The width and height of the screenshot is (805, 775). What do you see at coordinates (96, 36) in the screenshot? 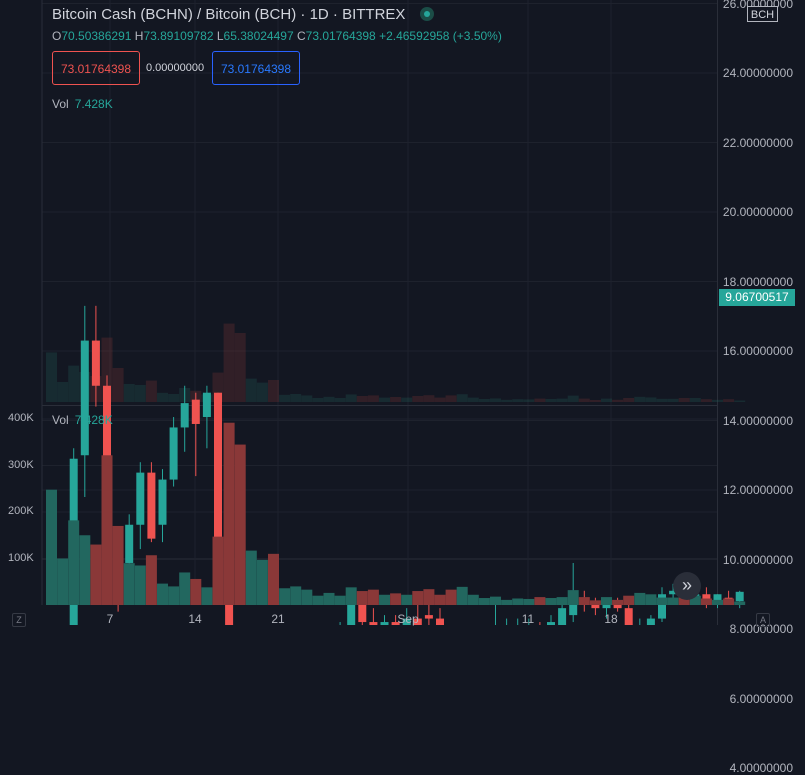
I see `open-value: 70.50386291` at bounding box center [96, 36].